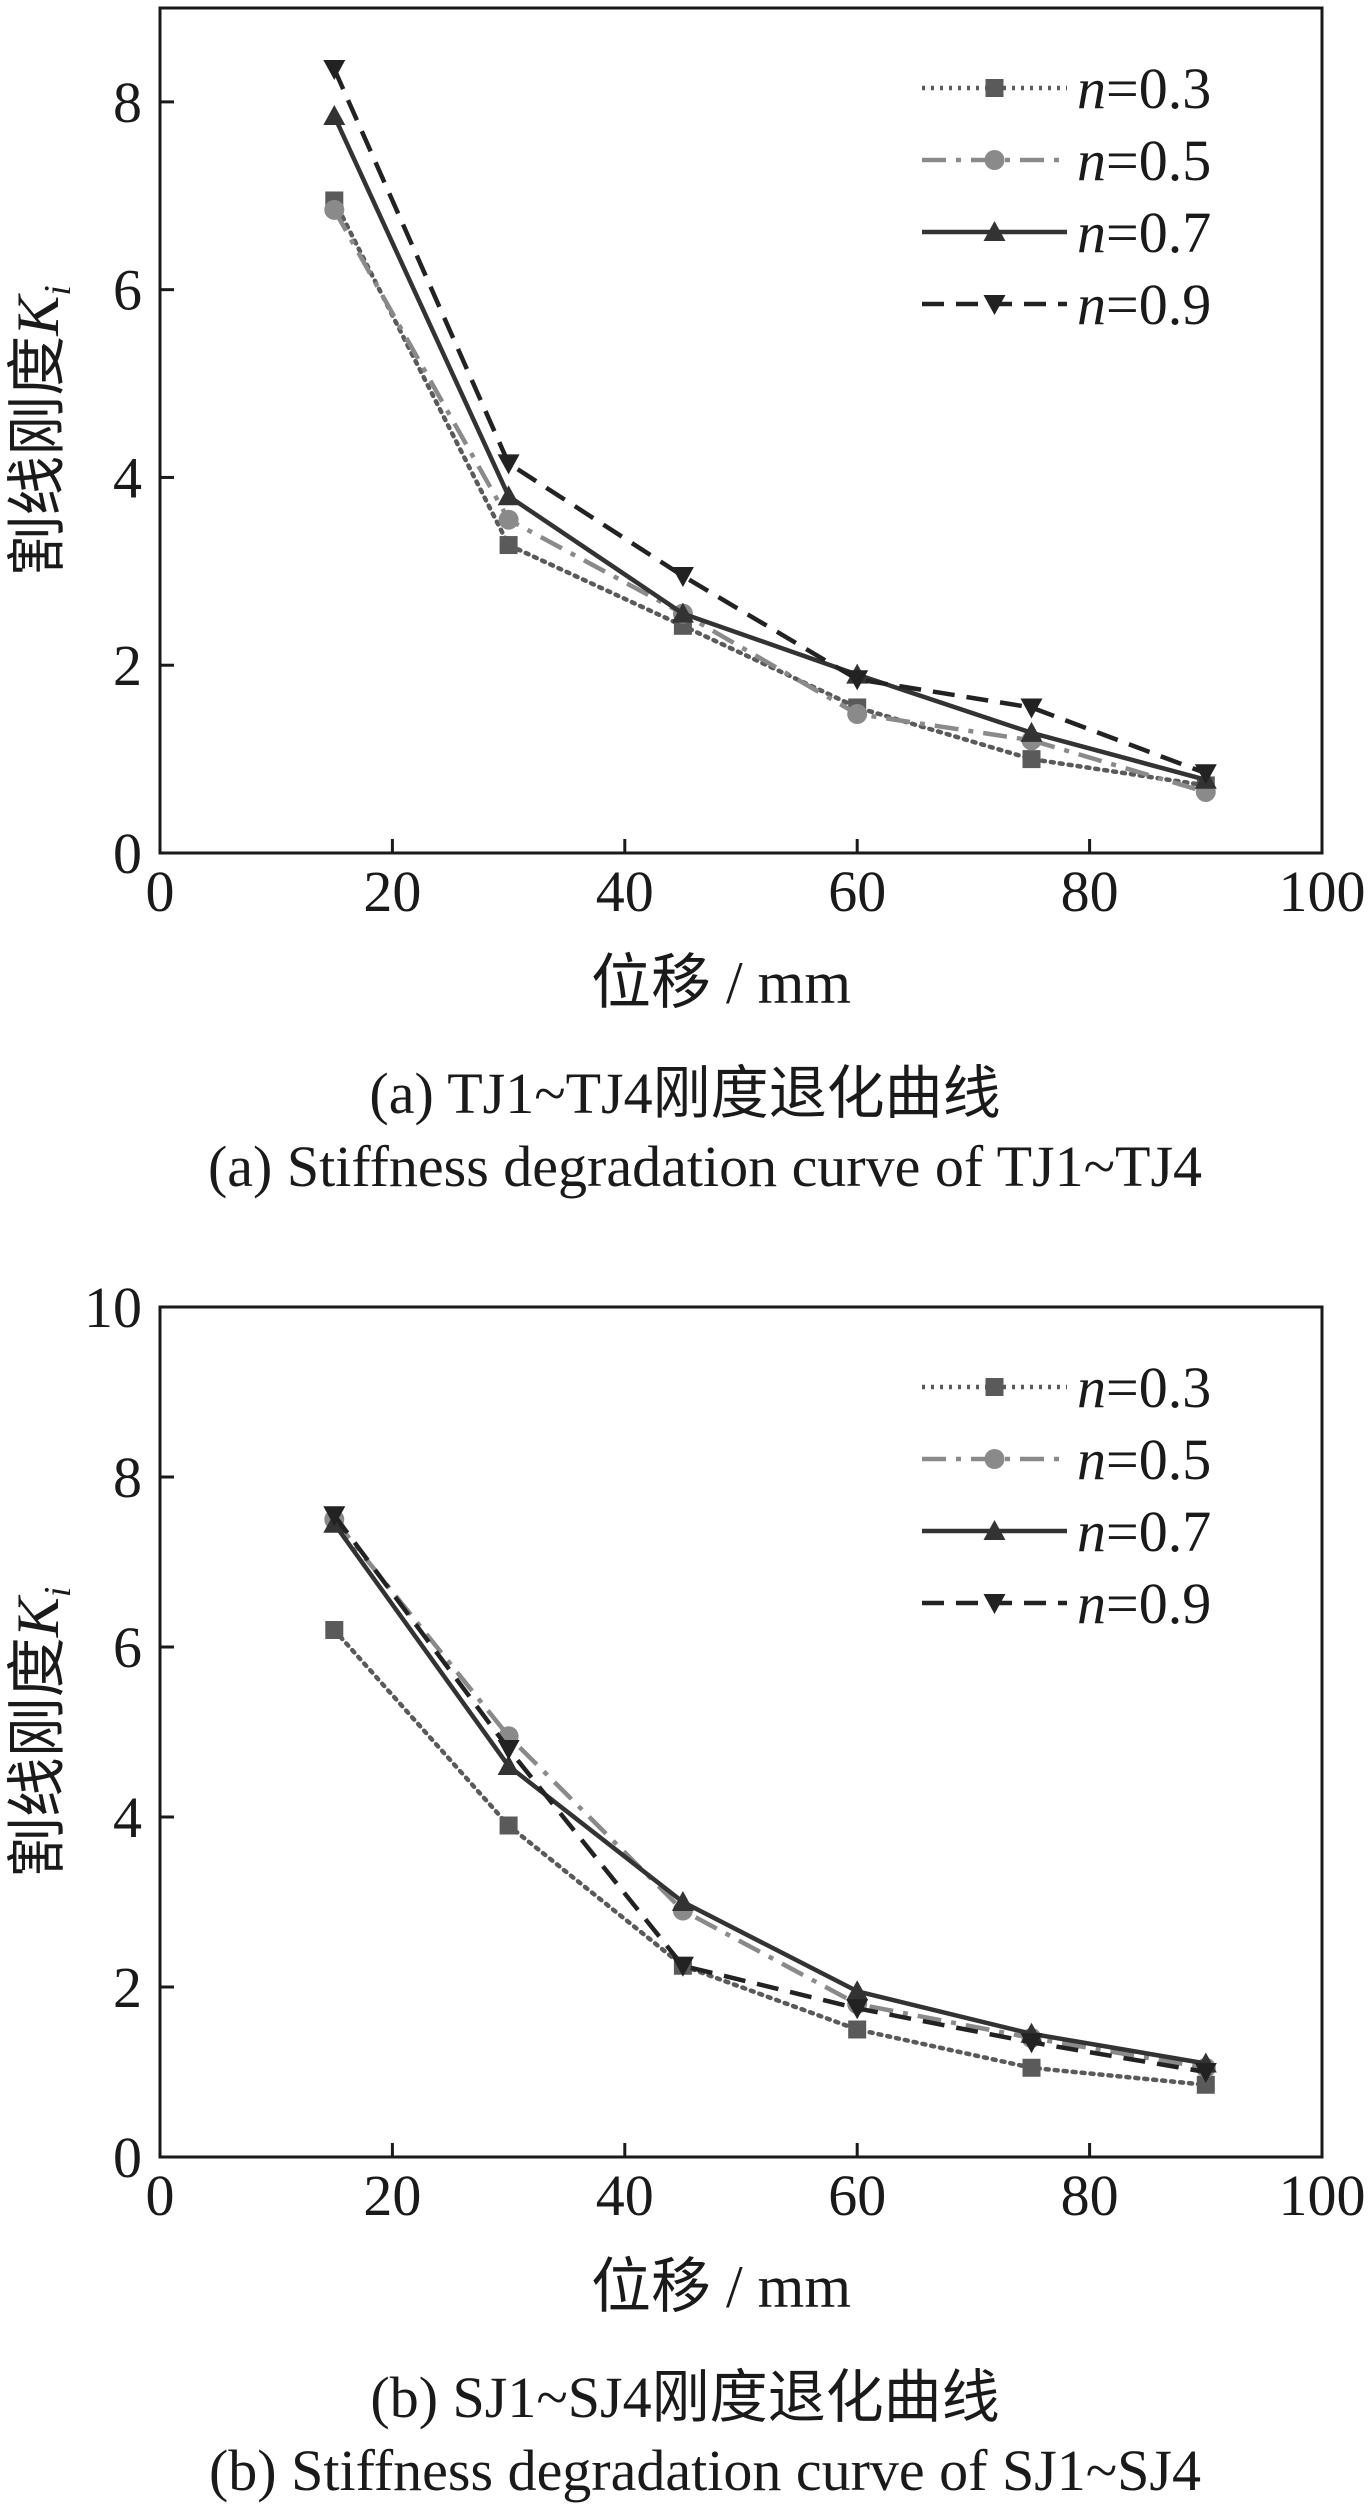 This screenshot has height=2519, width=1370. I want to click on y-tick-label: 4, so click(127, 477).